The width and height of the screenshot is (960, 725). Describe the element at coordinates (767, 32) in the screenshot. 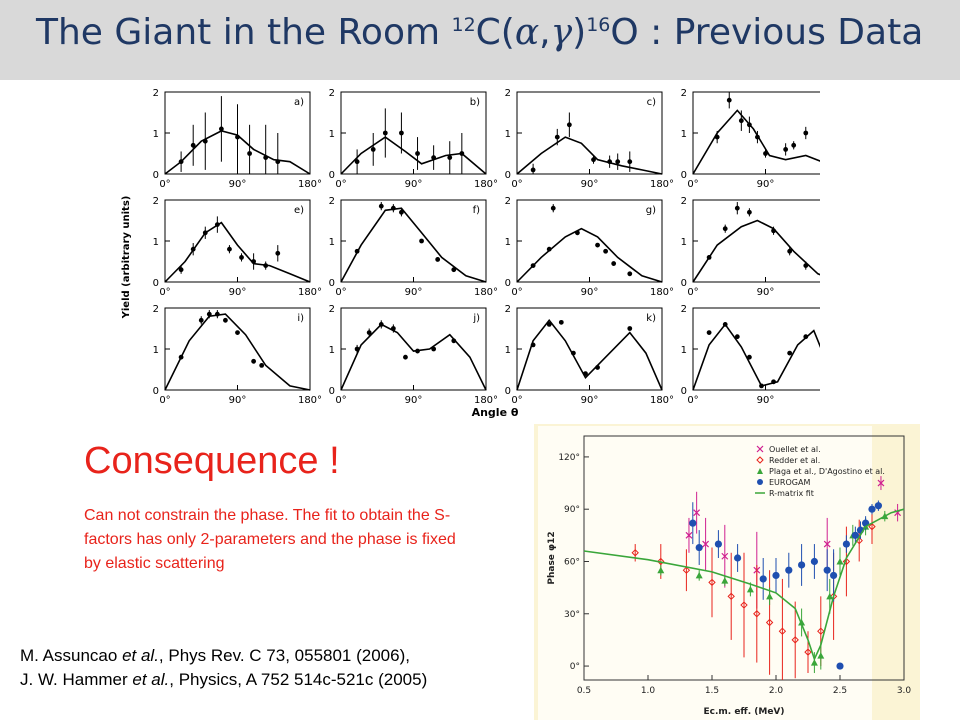

I see `title-suffix: O : Previous Data` at that location.